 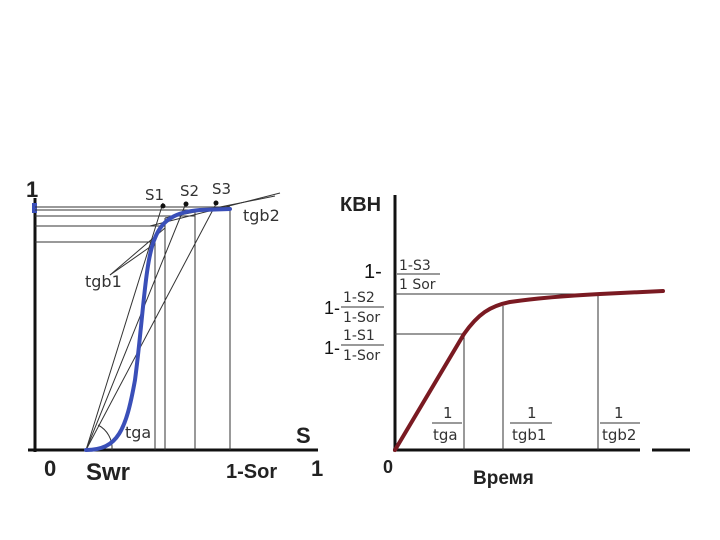 I want to click on point-s3, so click(x=216, y=203).